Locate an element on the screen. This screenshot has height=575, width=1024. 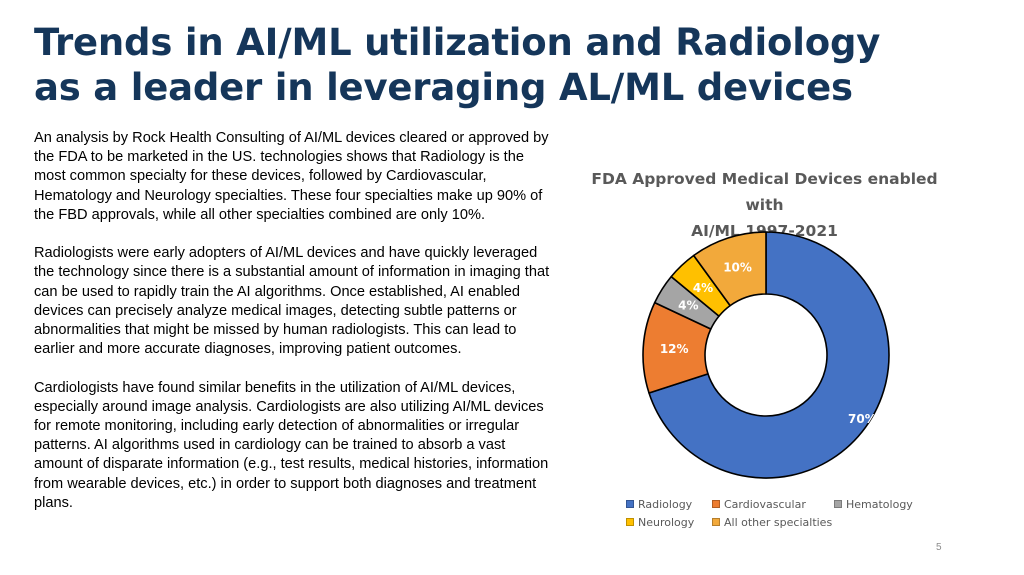
chart-title-line-2: AI/ML 1997-2021 is located at coordinates (764, 231).